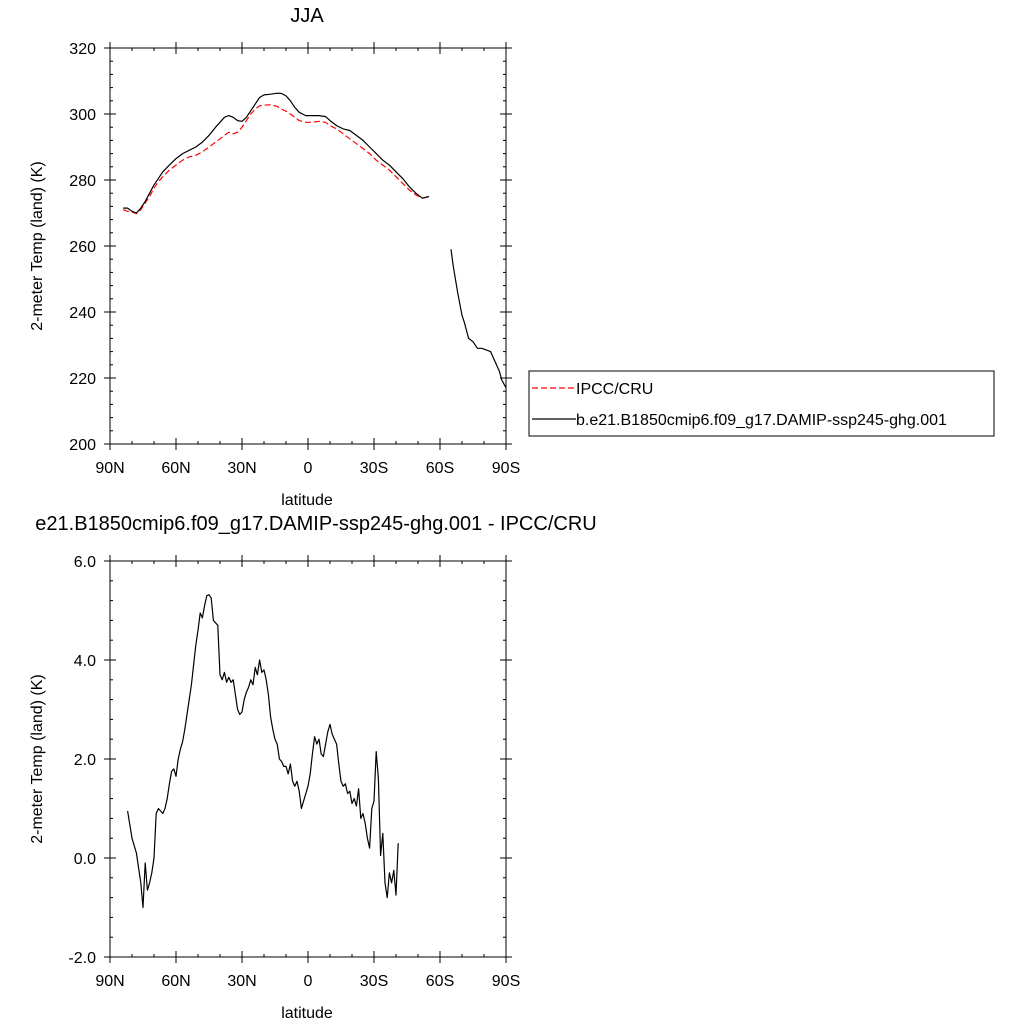 This screenshot has height=1024, width=1024. I want to click on bottom-y-tick-label: 6.0, so click(85, 562).